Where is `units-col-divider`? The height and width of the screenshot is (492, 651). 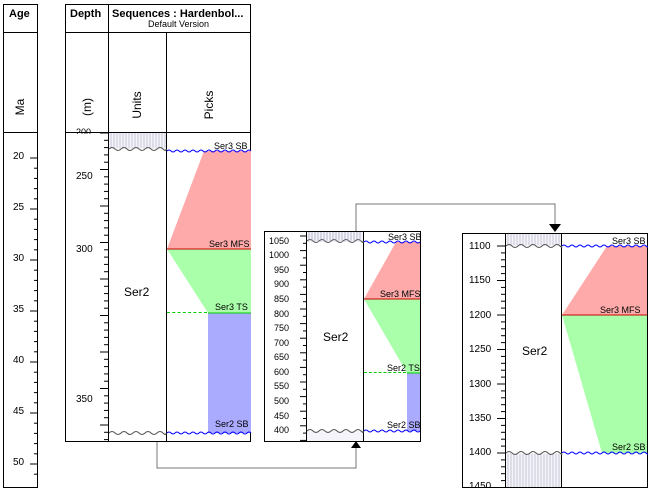
units-col-divider is located at coordinates (166, 236).